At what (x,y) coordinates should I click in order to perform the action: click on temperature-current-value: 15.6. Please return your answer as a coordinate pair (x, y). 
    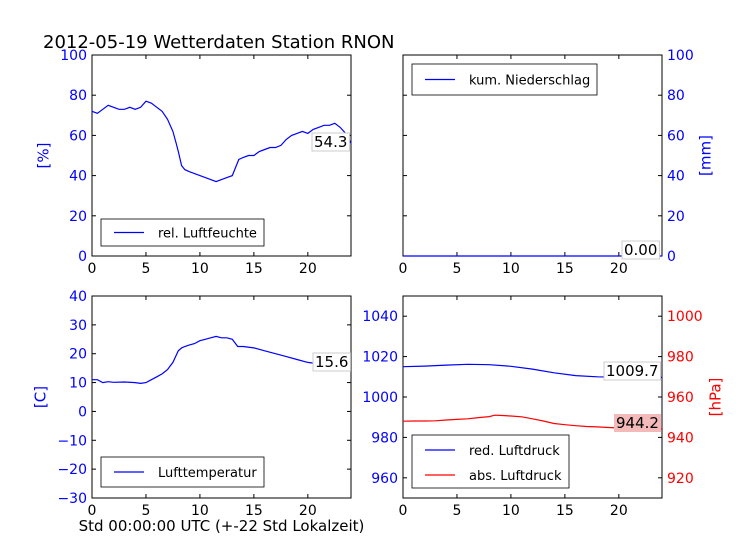
    Looking at the image, I should click on (331, 362).